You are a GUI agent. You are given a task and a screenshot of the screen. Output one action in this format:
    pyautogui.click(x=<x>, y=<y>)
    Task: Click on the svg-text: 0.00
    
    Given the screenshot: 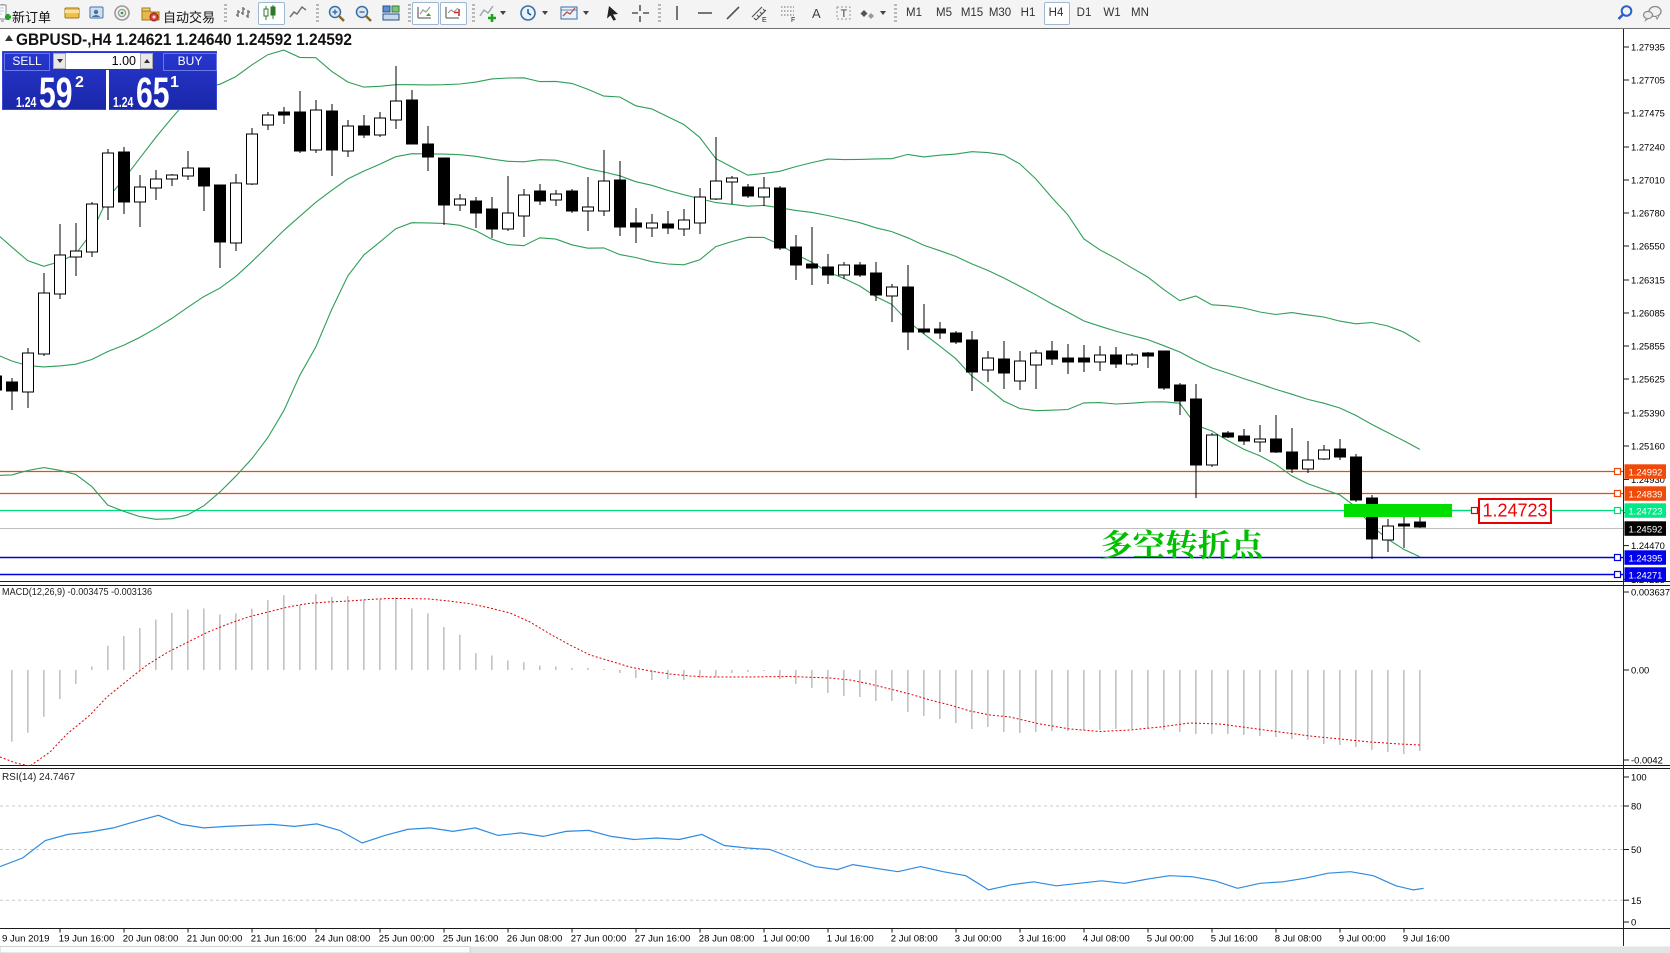 What is the action you would take?
    pyautogui.click(x=1640, y=670)
    